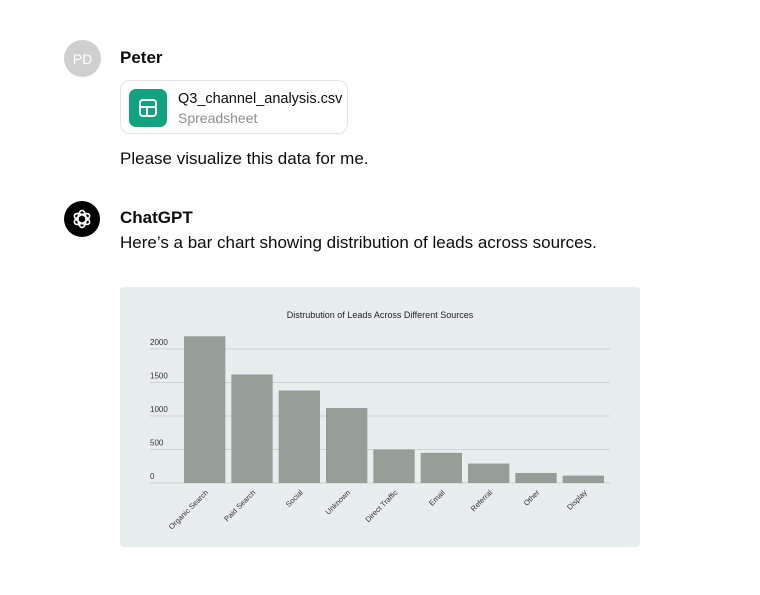 The height and width of the screenshot is (595, 760). I want to click on file-name: Q3_channel_analysis.csv, so click(260, 99).